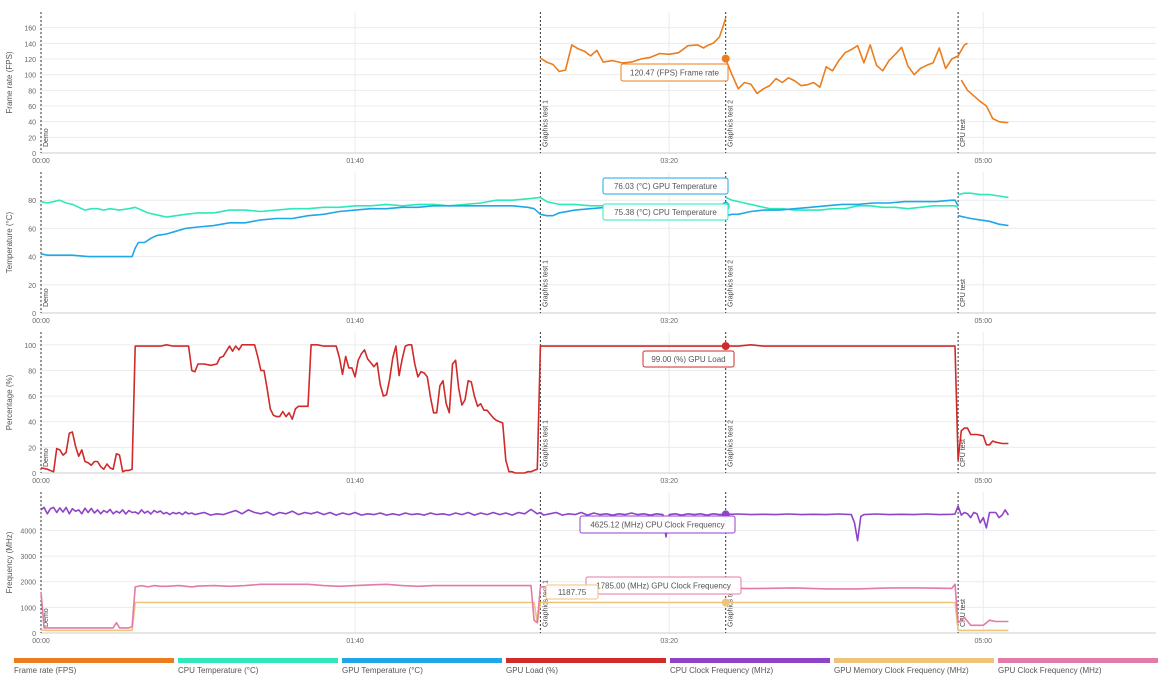  What do you see at coordinates (94, 669) in the screenshot?
I see `legend-item: Frame rate (FPS)` at bounding box center [94, 669].